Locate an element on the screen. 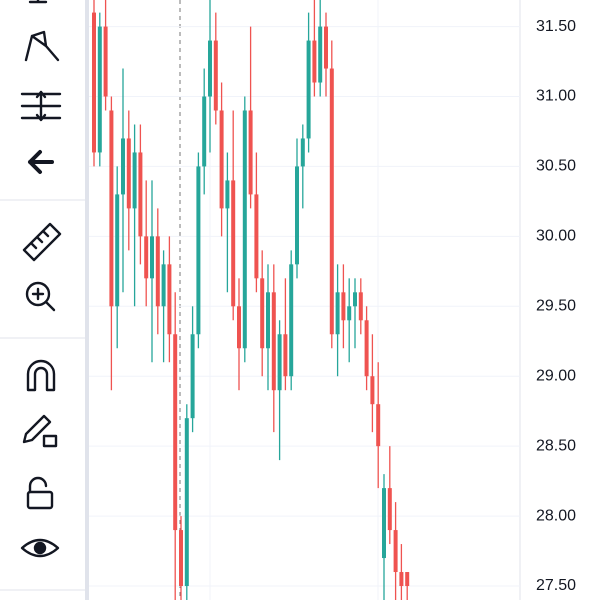 This screenshot has width=600, height=600. eye-tool is located at coordinates (40, 548).